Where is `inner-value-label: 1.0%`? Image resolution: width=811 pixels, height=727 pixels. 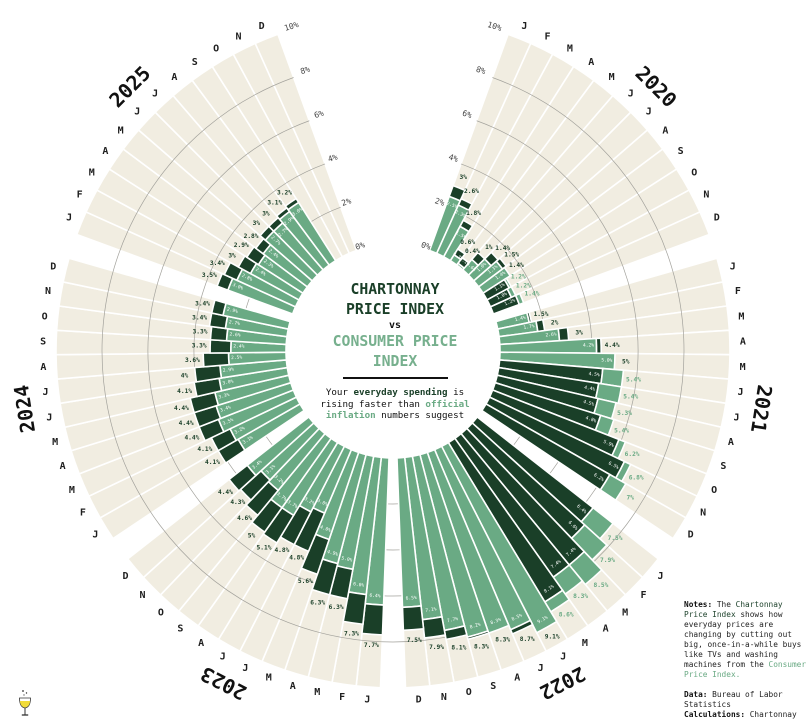
inner-value-label: 1.0% is located at coordinates (502, 296).